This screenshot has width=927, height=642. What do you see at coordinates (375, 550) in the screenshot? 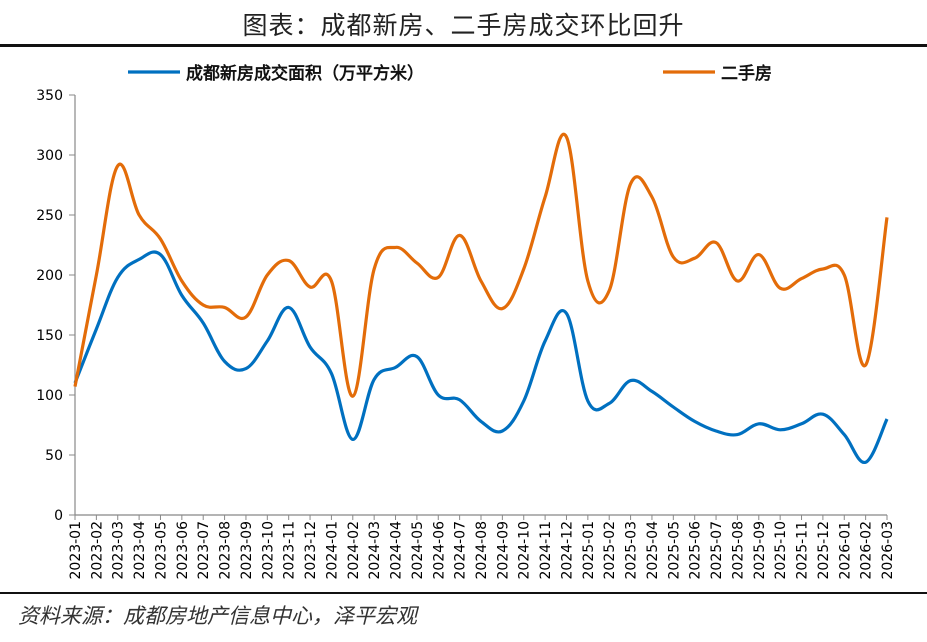
I see `x-tick-label: 2024-03` at bounding box center [375, 550].